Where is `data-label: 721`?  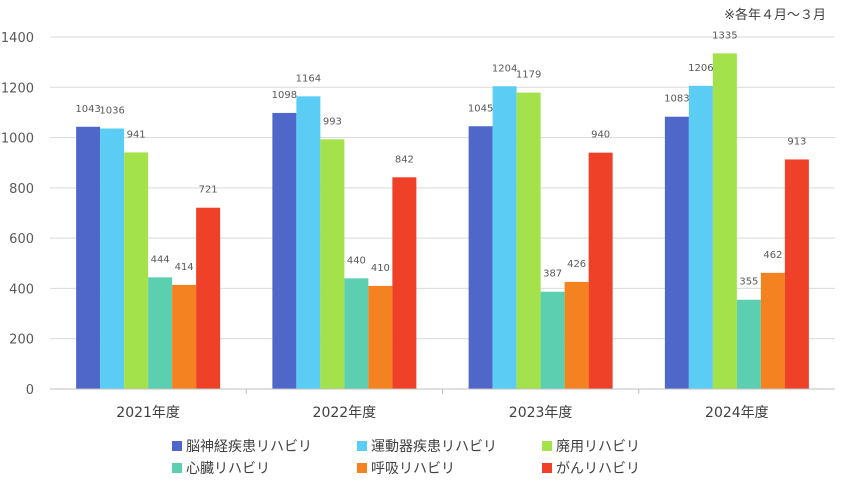
data-label: 721 is located at coordinates (208, 190).